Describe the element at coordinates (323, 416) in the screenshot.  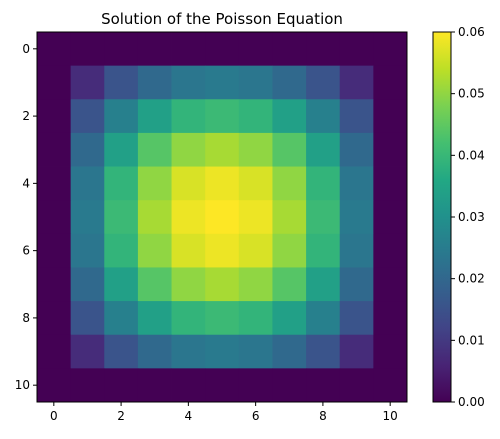
I see `x-tick-label: 8` at that location.